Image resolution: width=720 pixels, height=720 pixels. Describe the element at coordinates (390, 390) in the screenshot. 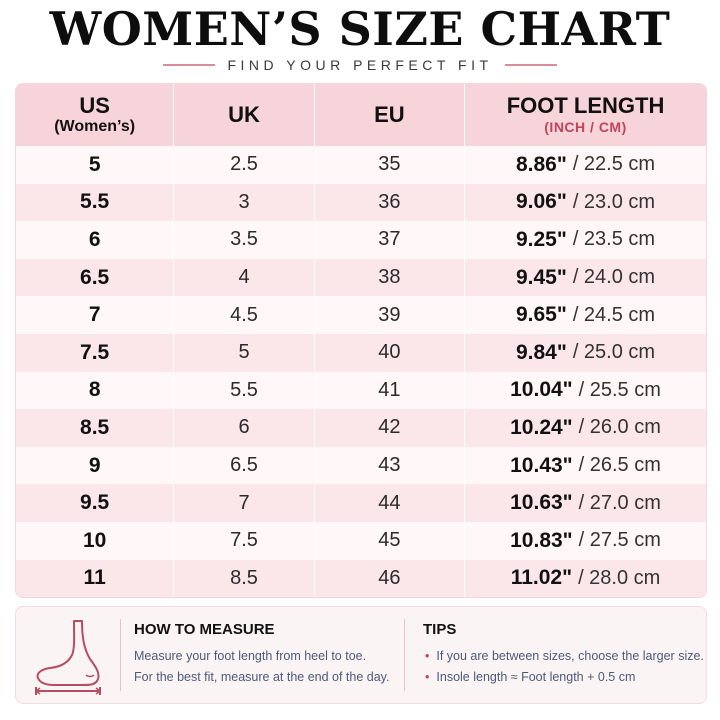

I see `cell-eu: 41` at that location.